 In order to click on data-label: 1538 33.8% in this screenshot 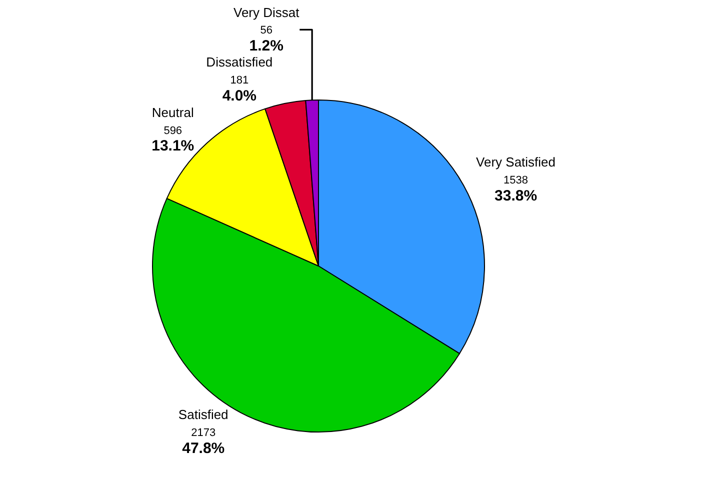, I will do `click(516, 189)`.